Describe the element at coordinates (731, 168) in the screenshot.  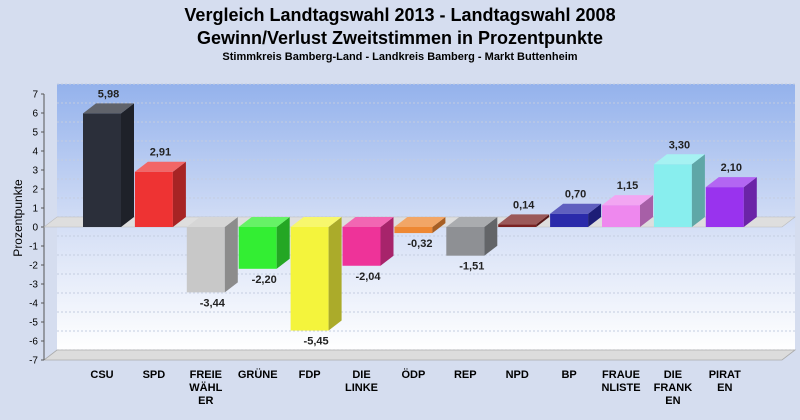
I see `bar-value-label: 2,10` at that location.